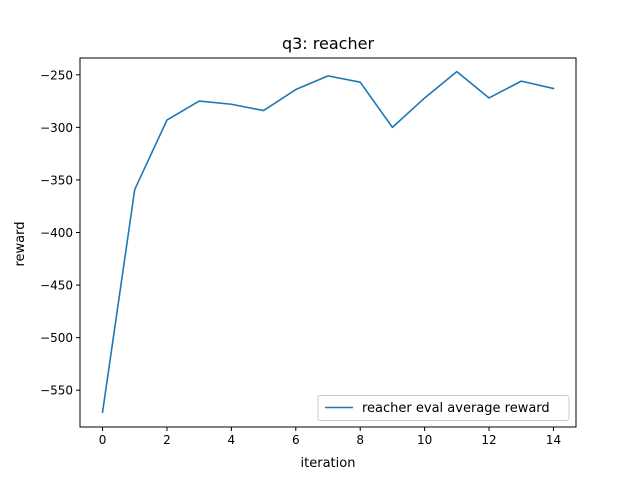  I want to click on y-tick-label: −400, so click(56, 233).